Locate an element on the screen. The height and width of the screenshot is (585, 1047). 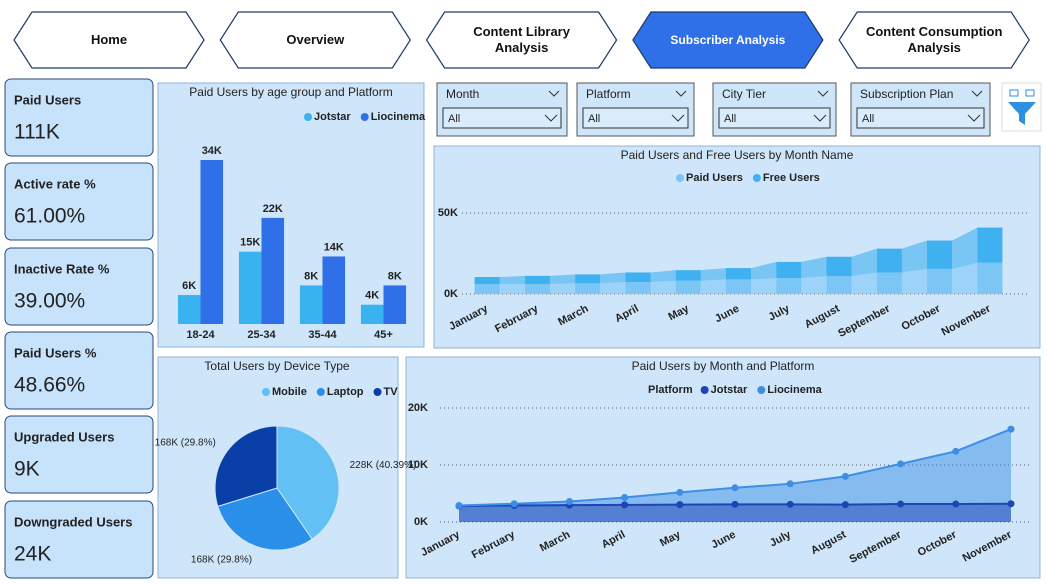
nav-label: Content Library Analysis is located at coordinates (521, 39).